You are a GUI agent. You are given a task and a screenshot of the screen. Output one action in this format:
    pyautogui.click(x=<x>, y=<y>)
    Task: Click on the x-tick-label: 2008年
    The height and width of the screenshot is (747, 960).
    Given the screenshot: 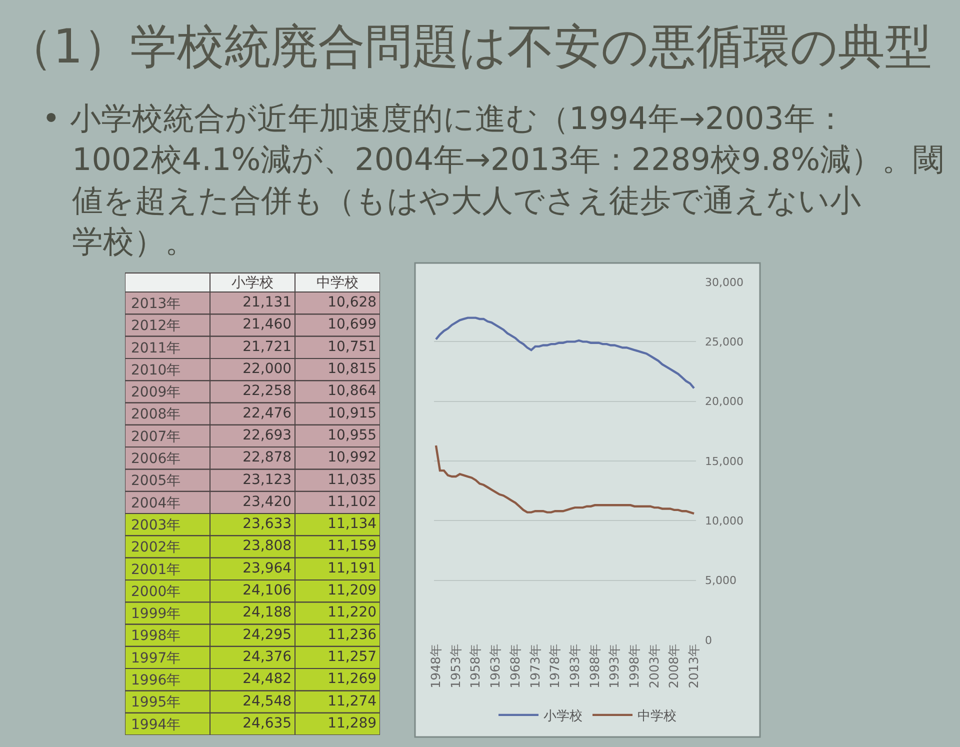 What is the action you would take?
    pyautogui.click(x=674, y=666)
    